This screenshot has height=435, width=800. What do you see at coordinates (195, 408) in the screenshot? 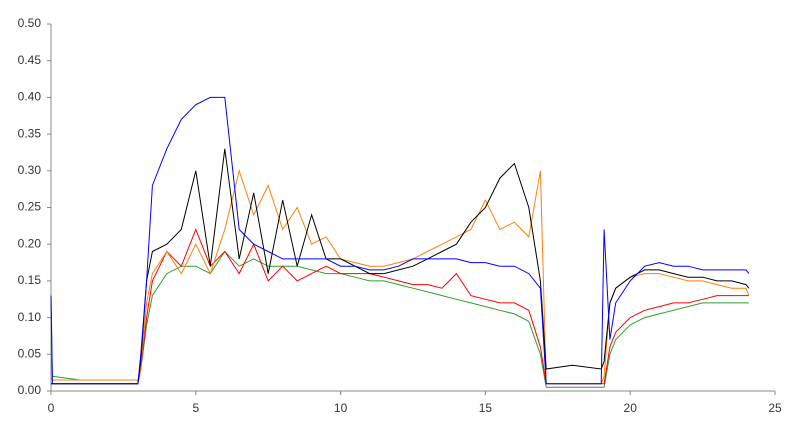
I see `x-tick-label: 5` at bounding box center [195, 408].